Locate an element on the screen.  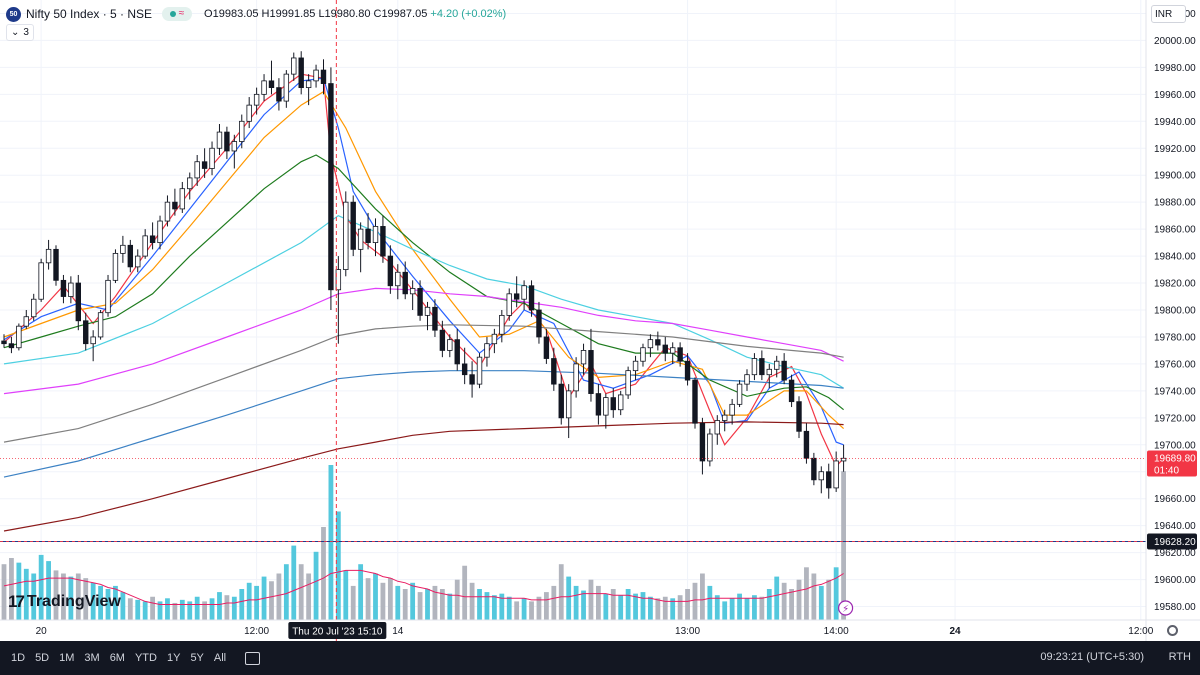
change-value: +4.20 (+0.02%) is located at coordinates (468, 14).